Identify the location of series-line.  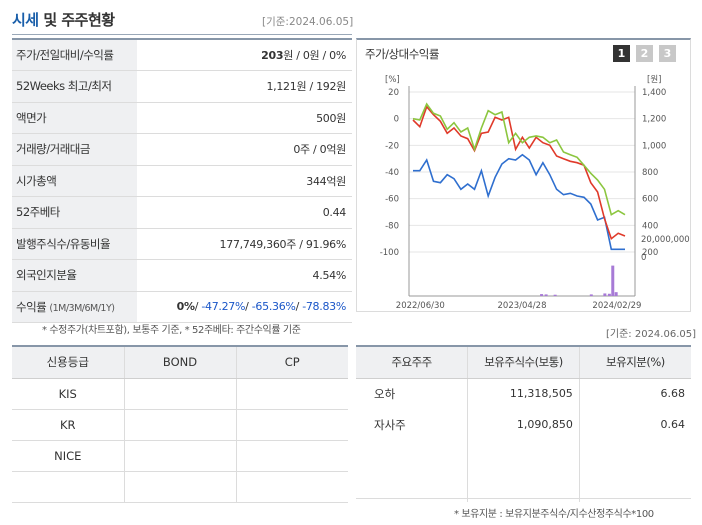
(519, 173).